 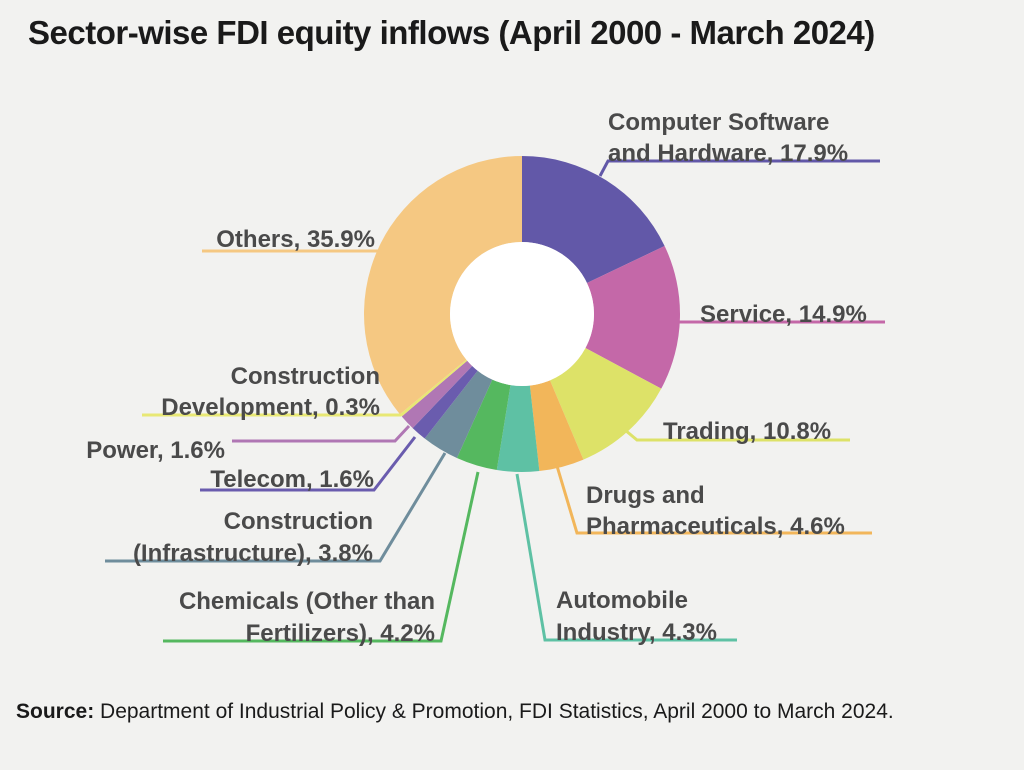 I want to click on slice-chemicals-other-than-fertilizers, so click(x=483, y=424).